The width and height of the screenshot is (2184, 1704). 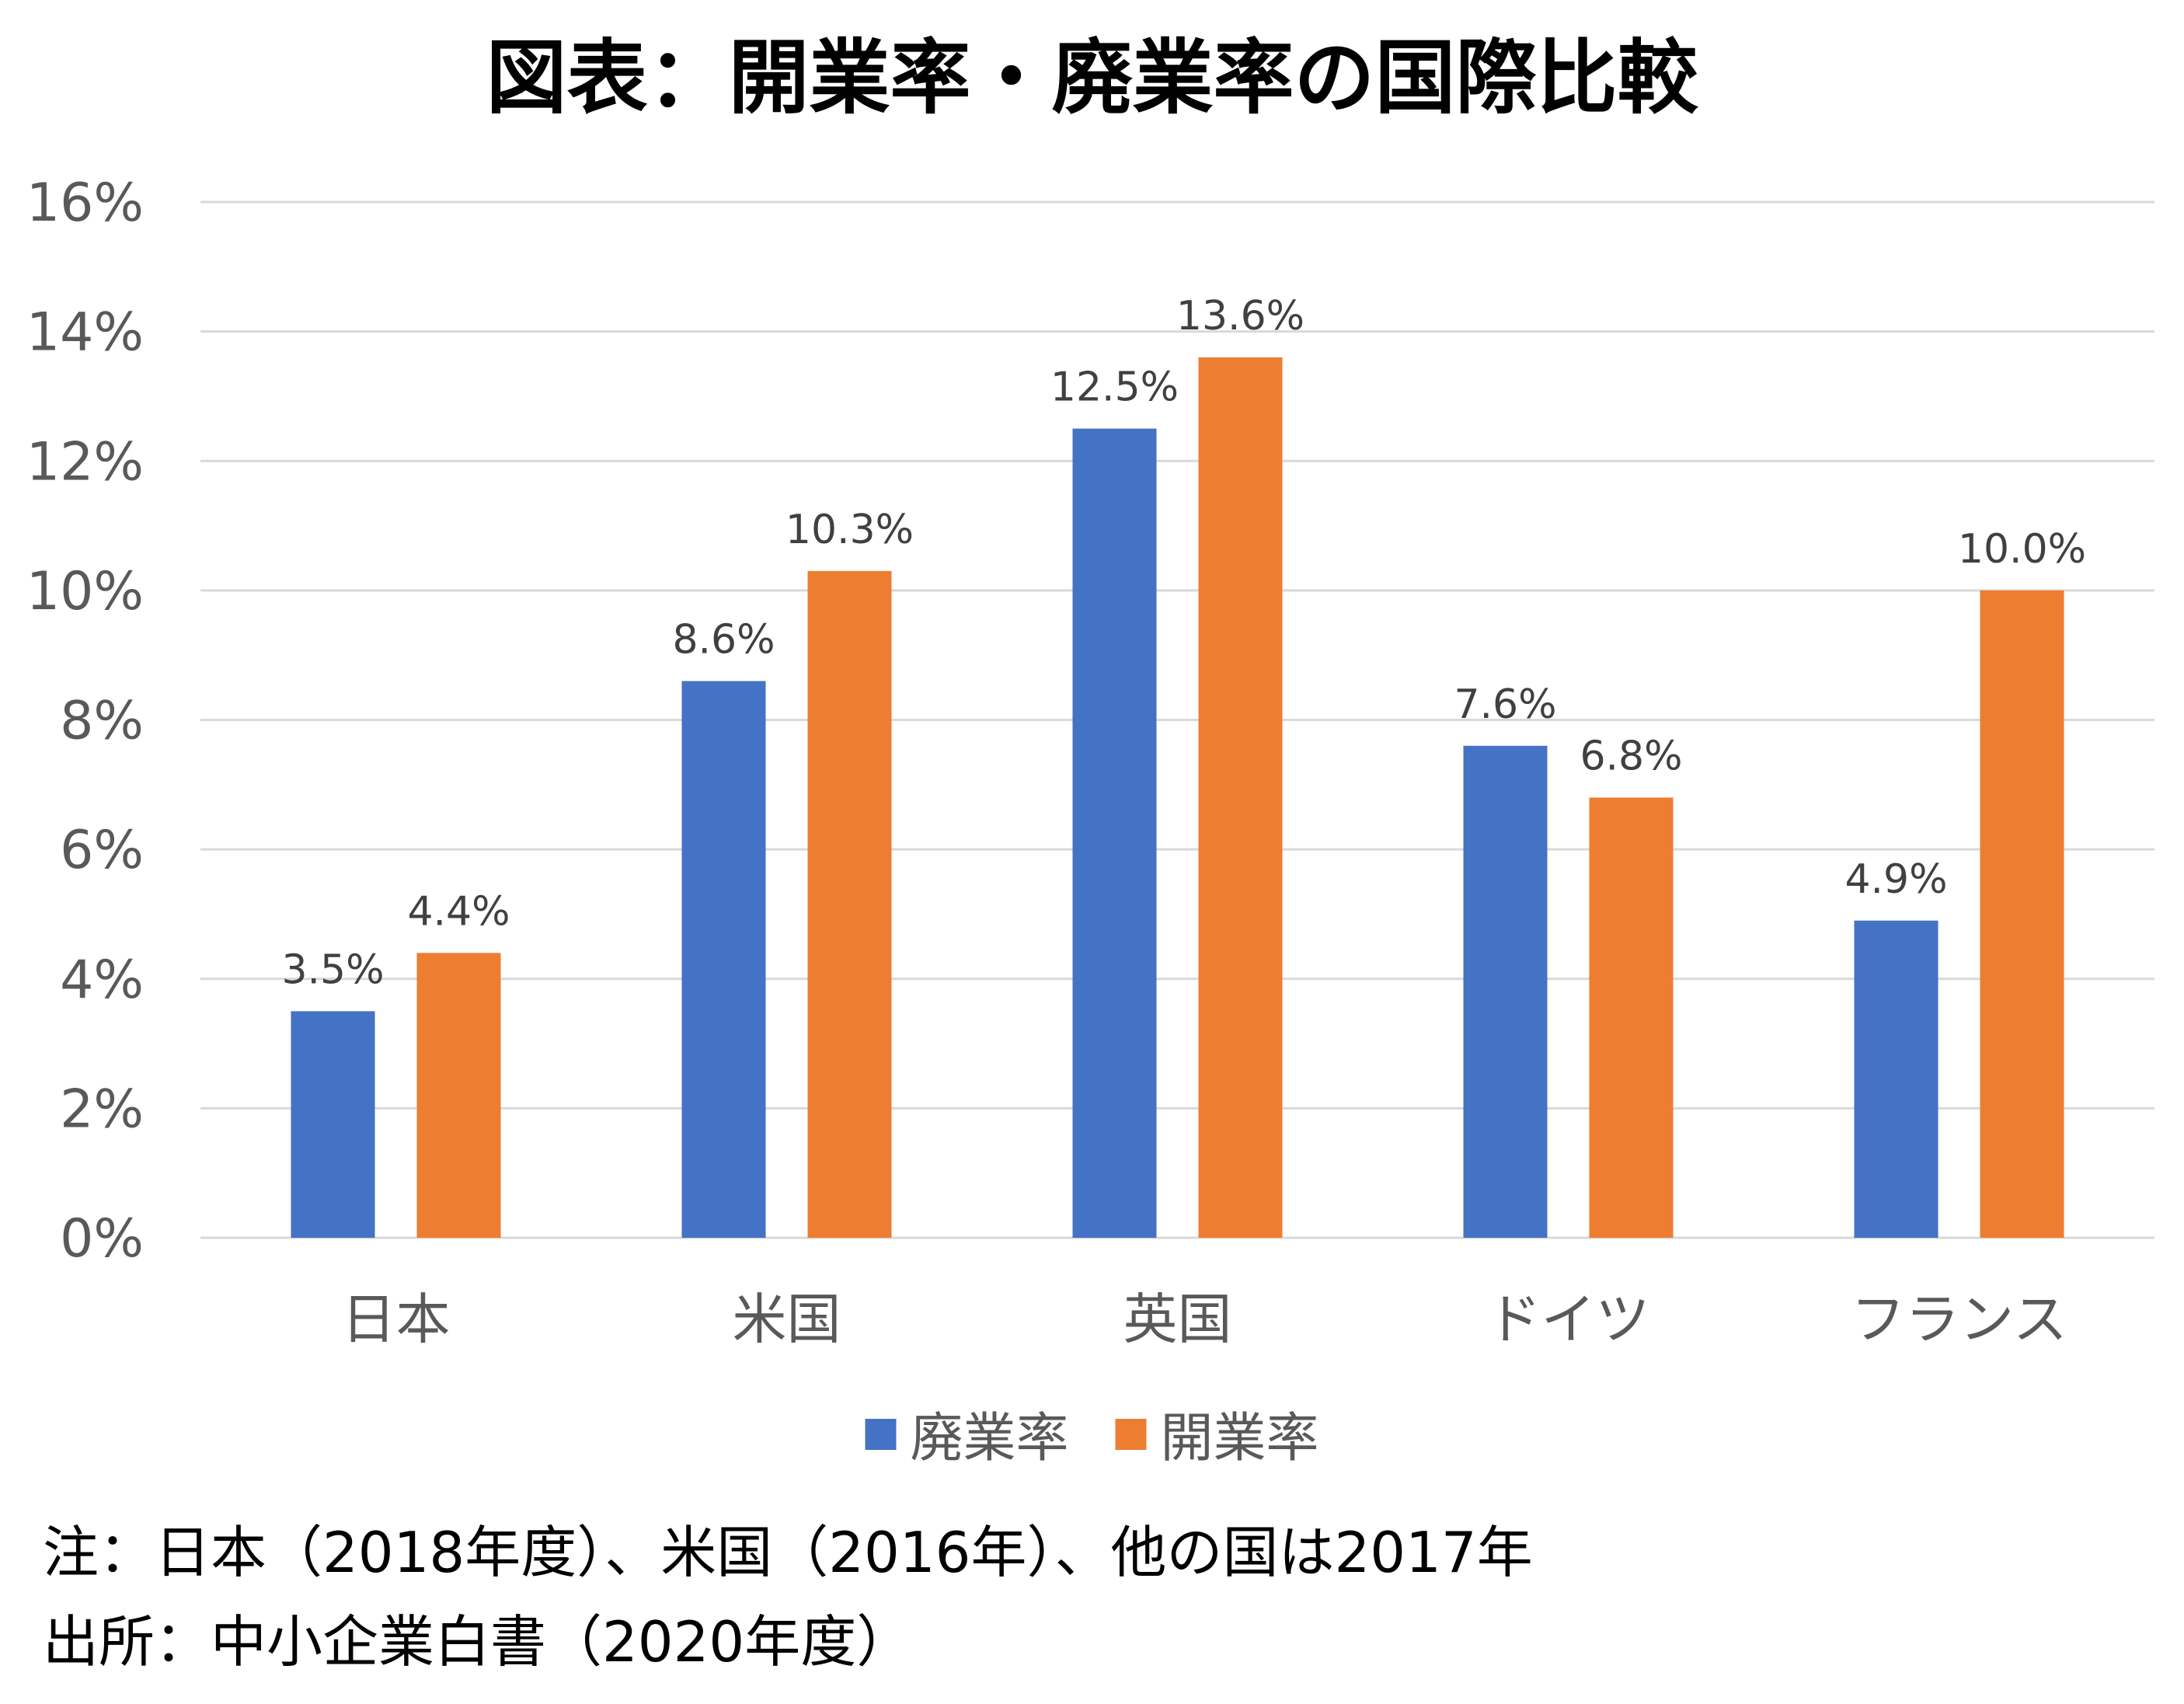 I want to click on x-tick-label: 日本, so click(x=397, y=1319).